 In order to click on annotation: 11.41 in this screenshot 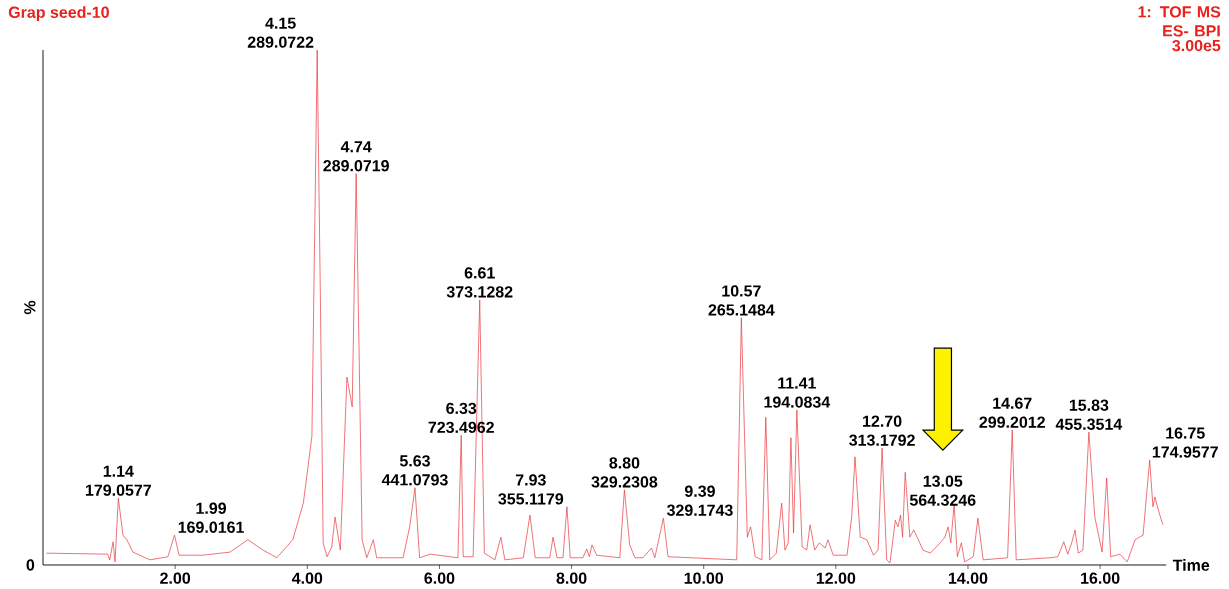, I will do `click(797, 383)`.